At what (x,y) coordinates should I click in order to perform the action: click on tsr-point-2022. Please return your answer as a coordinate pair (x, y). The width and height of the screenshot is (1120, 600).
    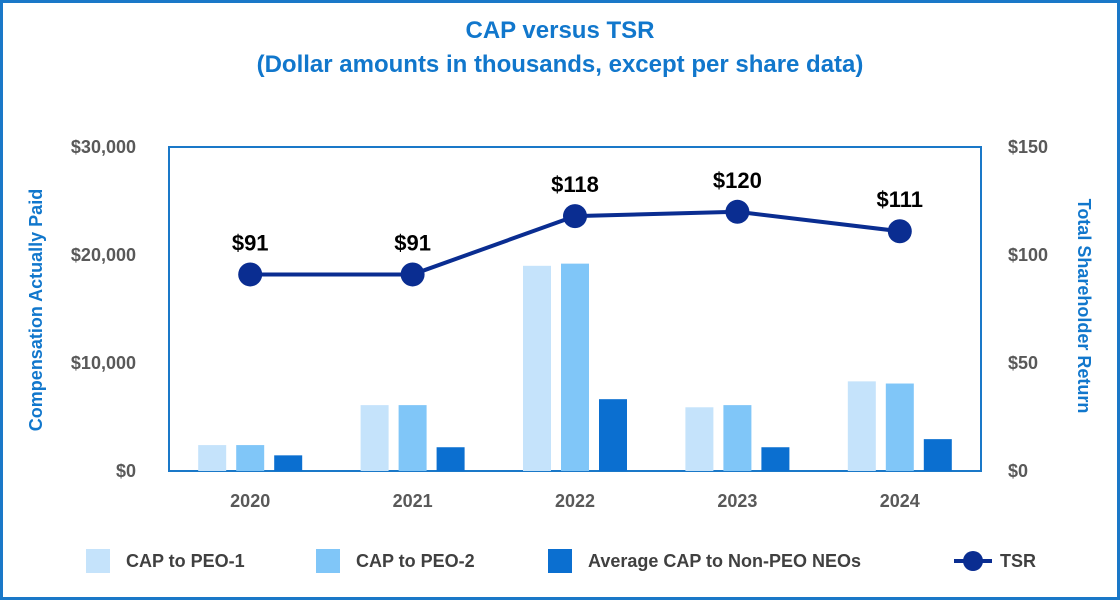
    Looking at the image, I should click on (575, 216).